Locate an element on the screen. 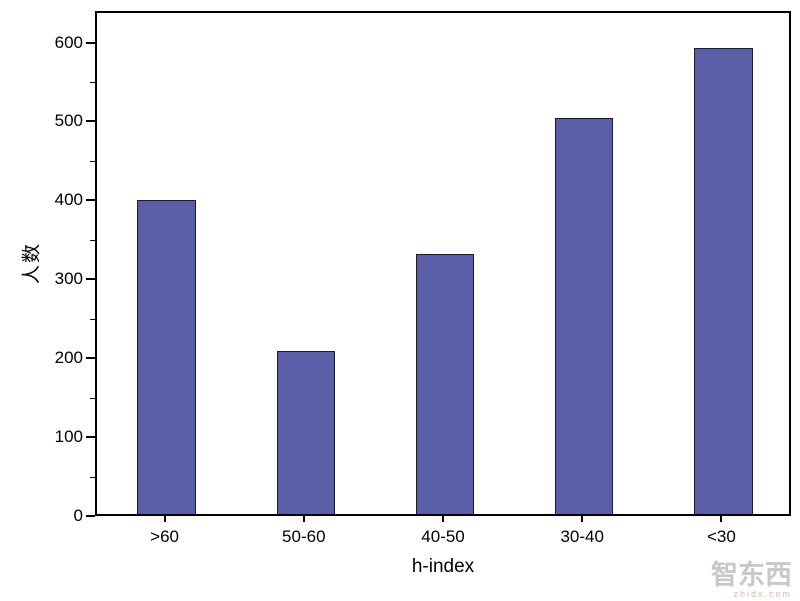  y-tick-label: 600 is located at coordinates (68, 42).